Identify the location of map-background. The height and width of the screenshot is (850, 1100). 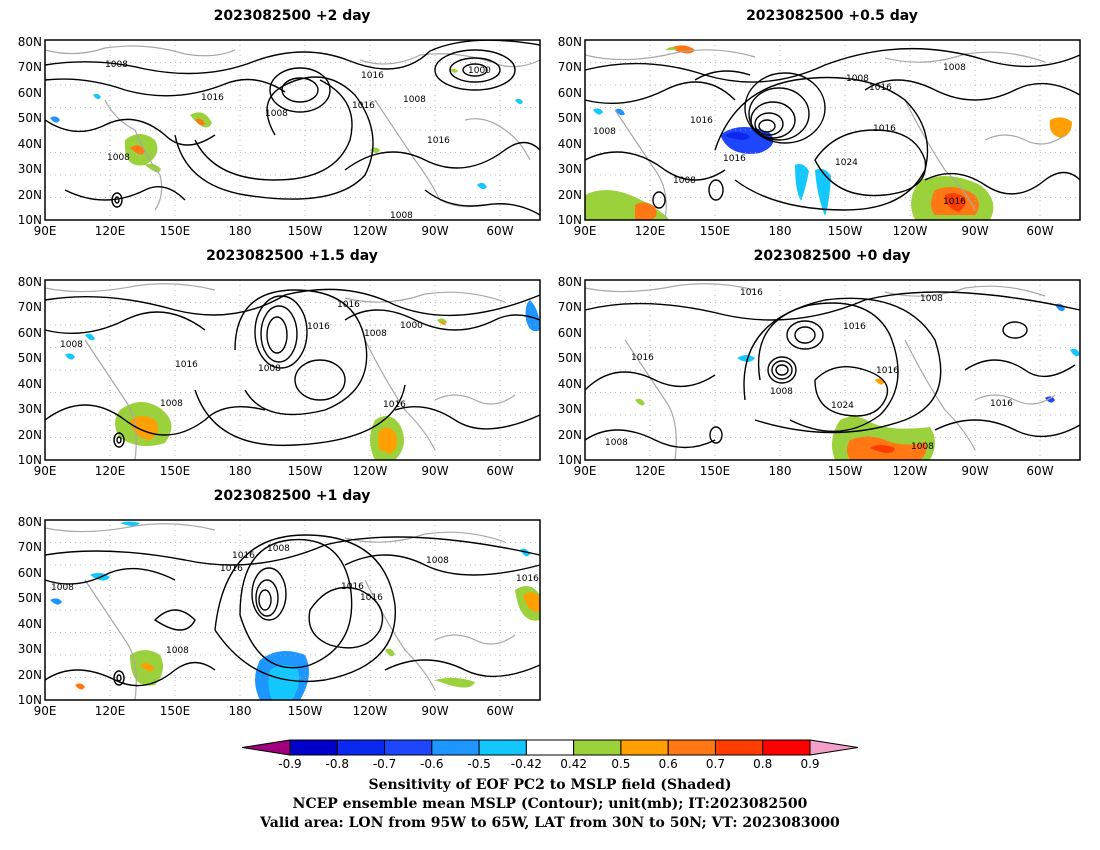
(832, 370).